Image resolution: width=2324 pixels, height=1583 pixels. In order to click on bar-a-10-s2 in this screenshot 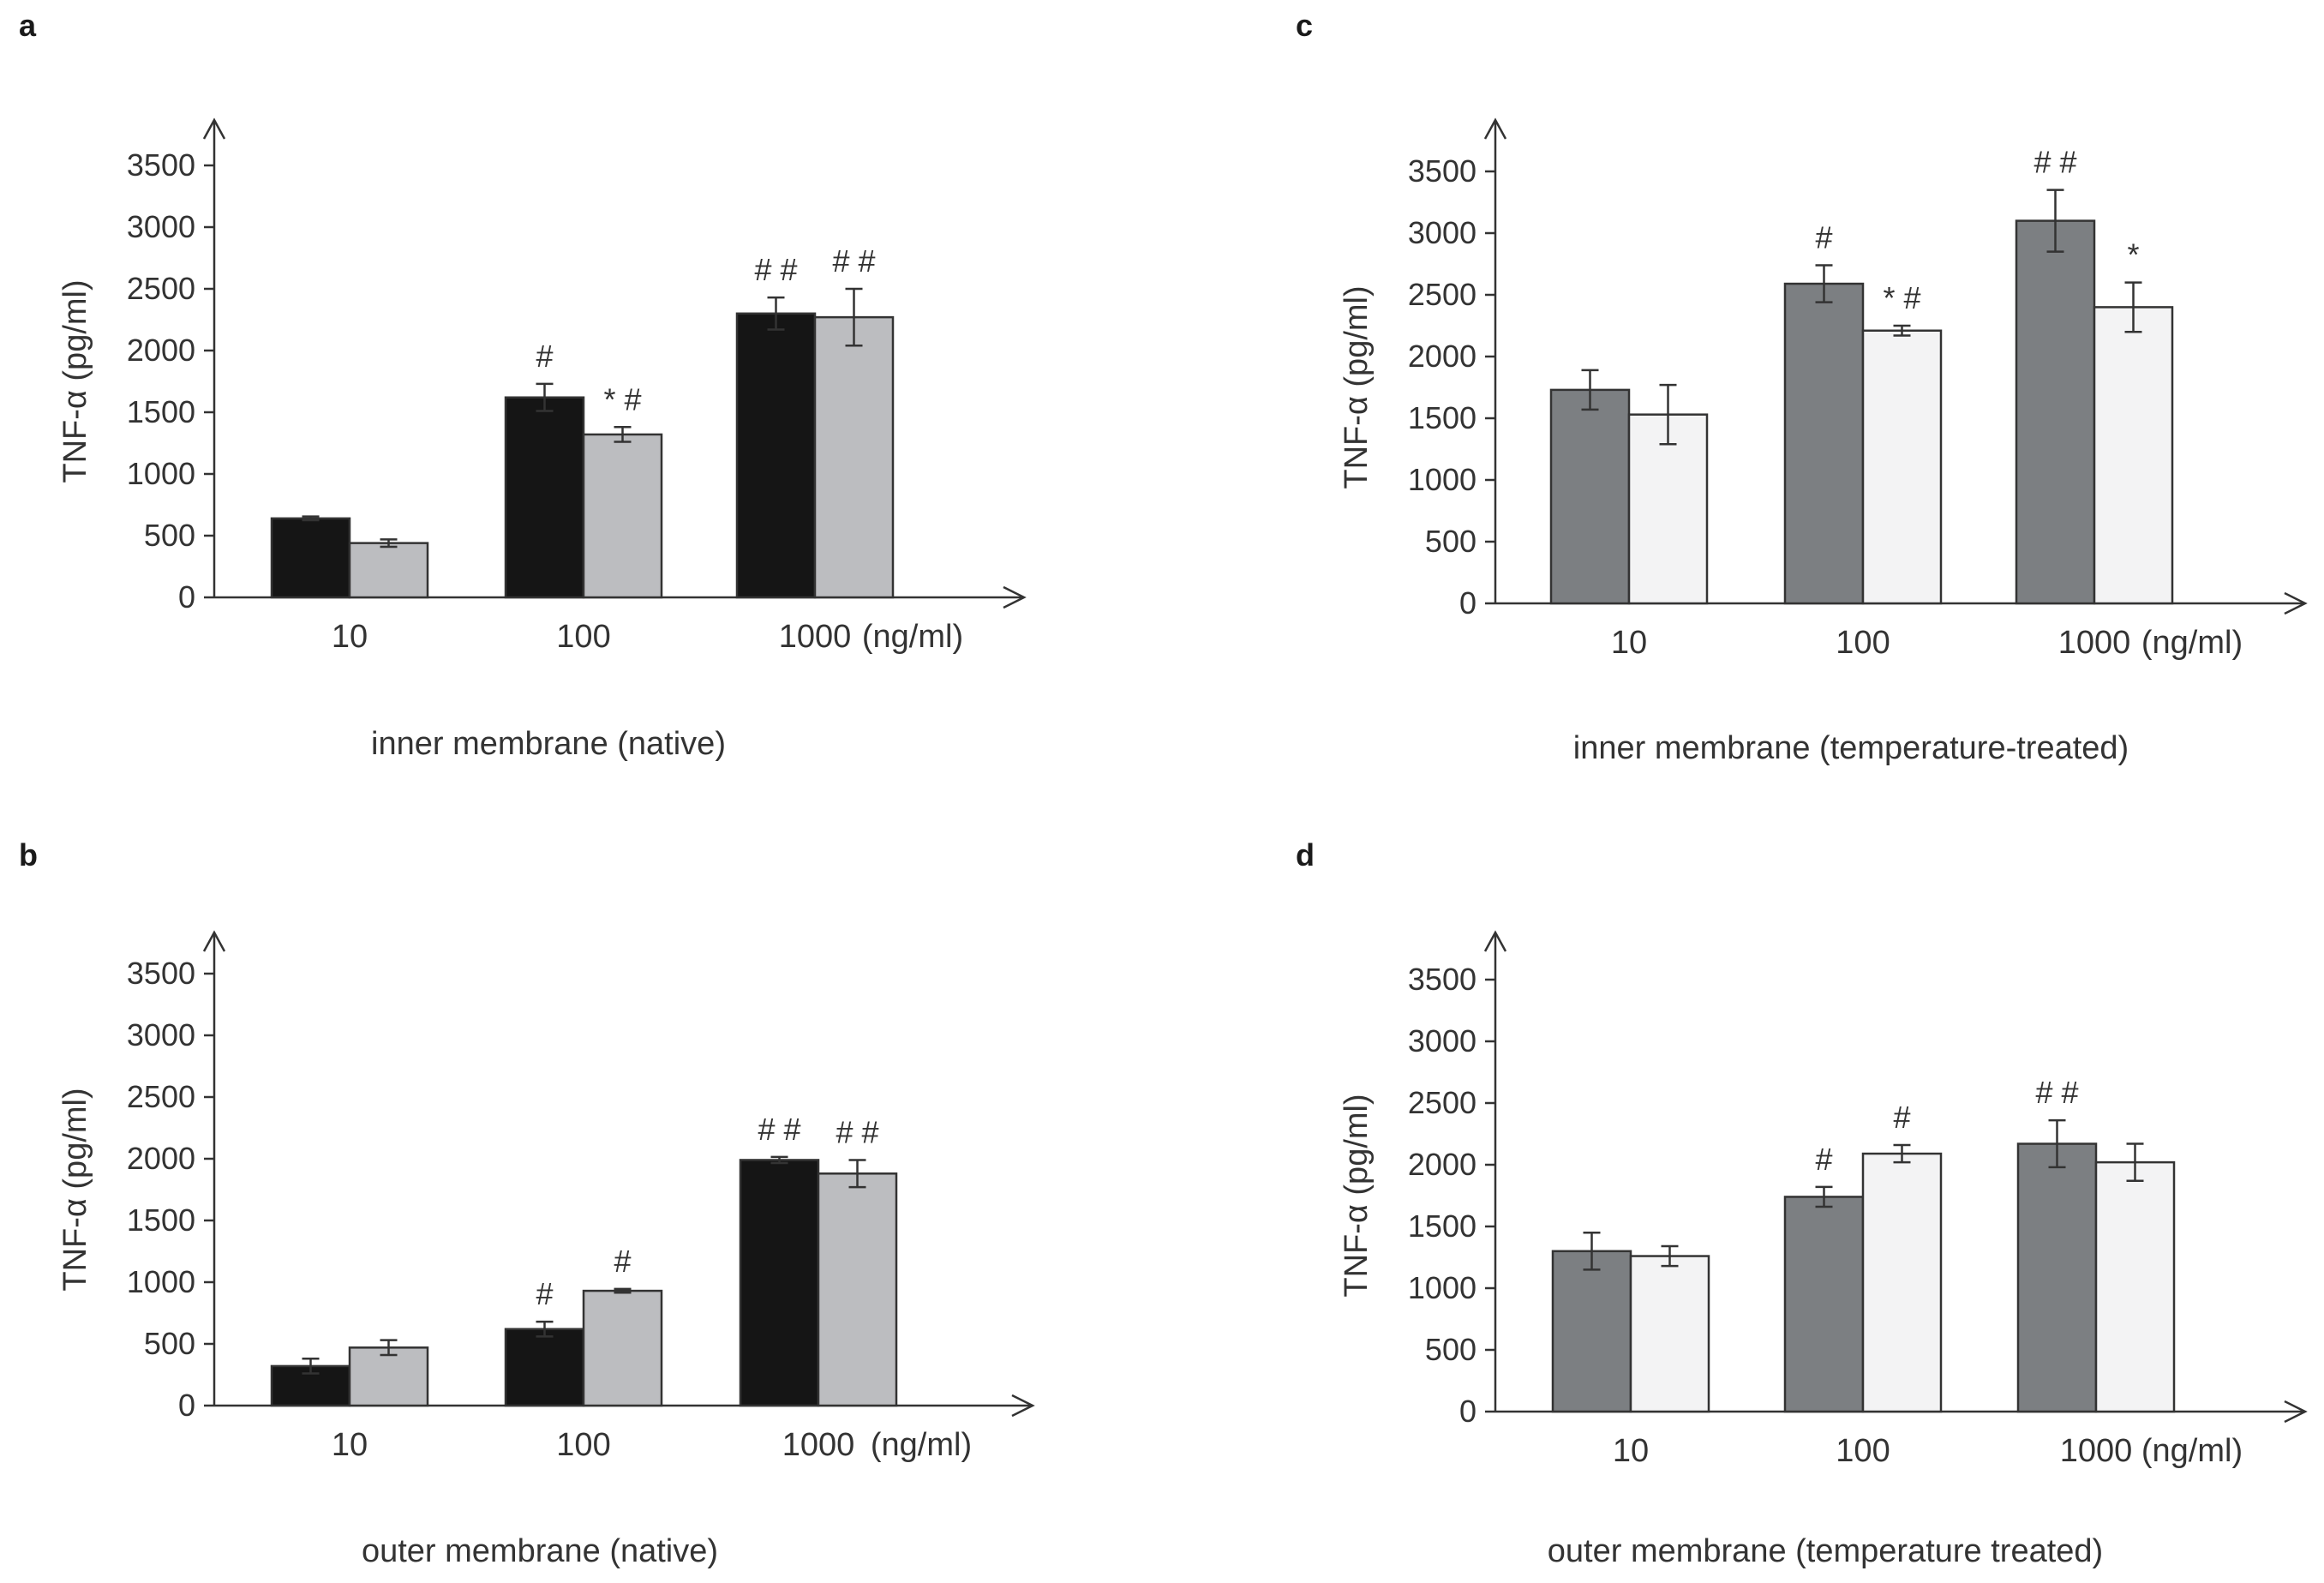, I will do `click(388, 571)`.